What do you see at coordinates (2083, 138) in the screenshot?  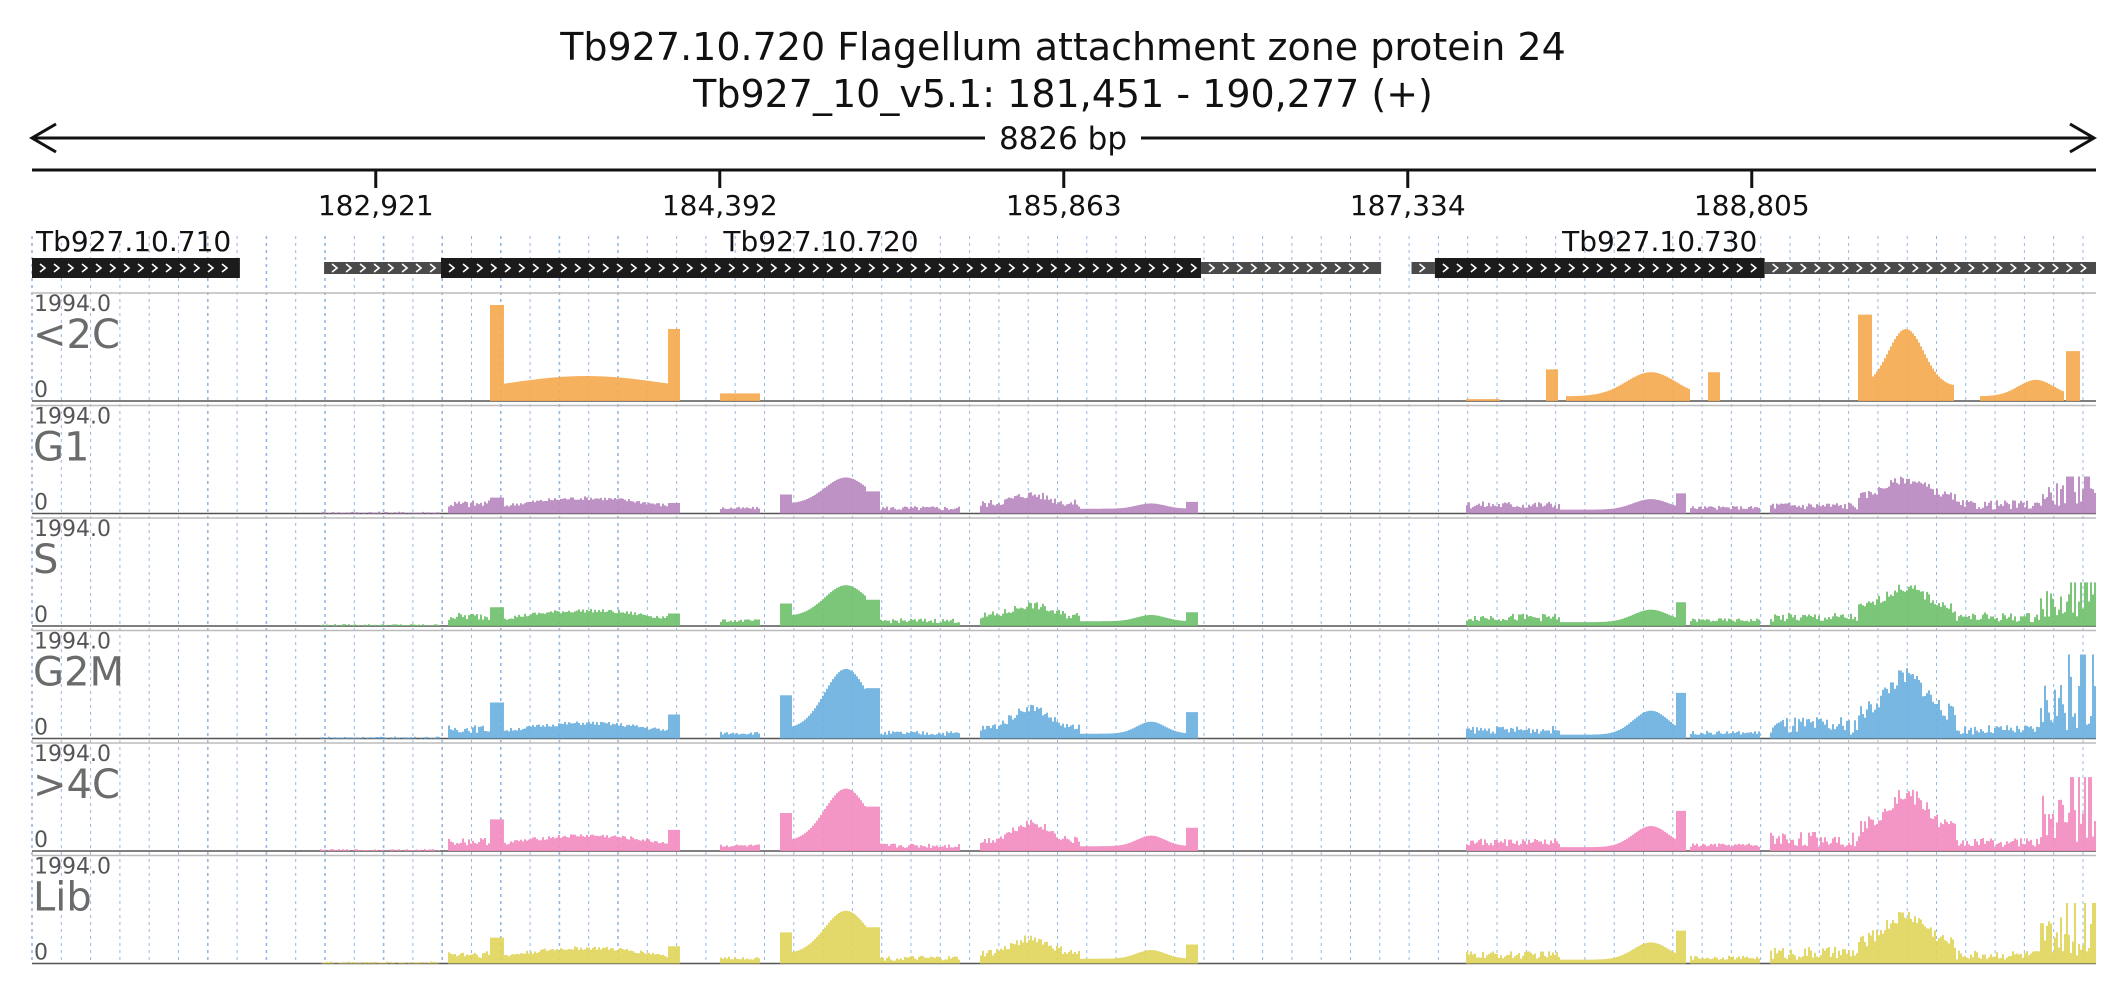 I see `span-arrow-right-icon` at bounding box center [2083, 138].